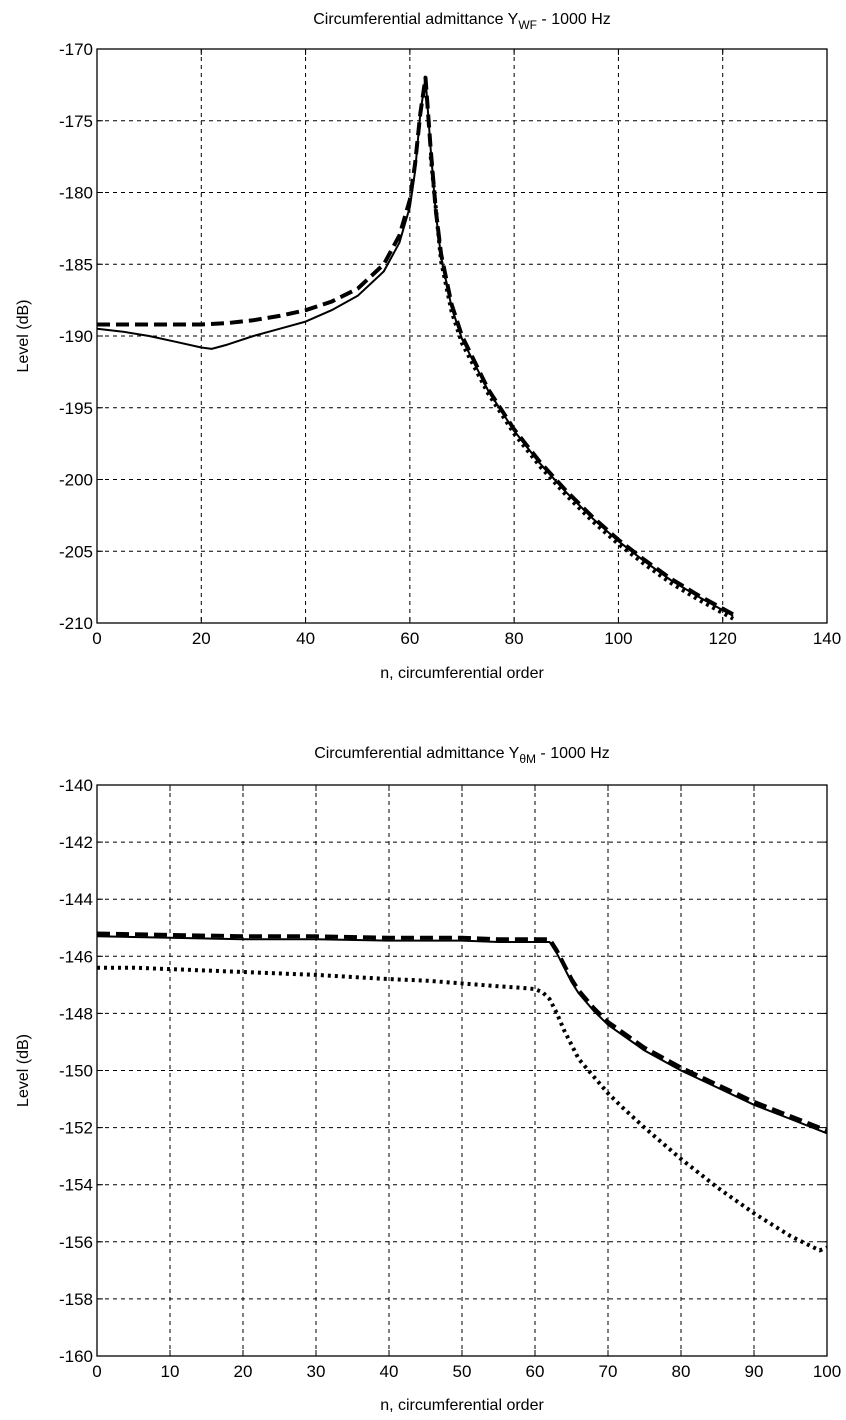 The image size is (846, 1420). What do you see at coordinates (462, 1032) in the screenshot?
I see `series-line-dashed` at bounding box center [462, 1032].